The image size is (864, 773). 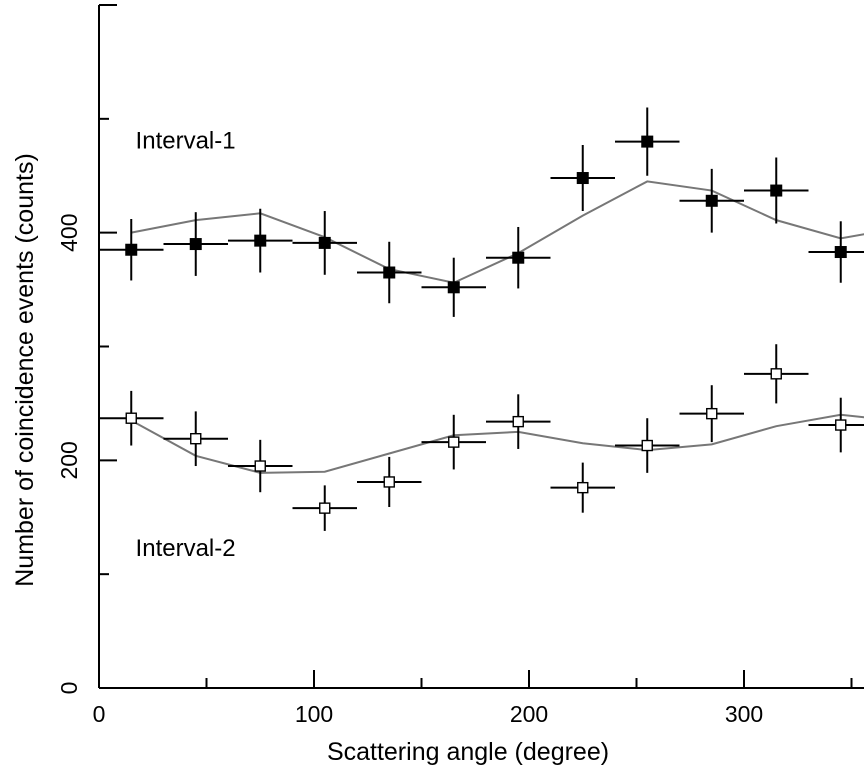 What do you see at coordinates (69, 232) in the screenshot?
I see `y-tick-label: 400` at bounding box center [69, 232].